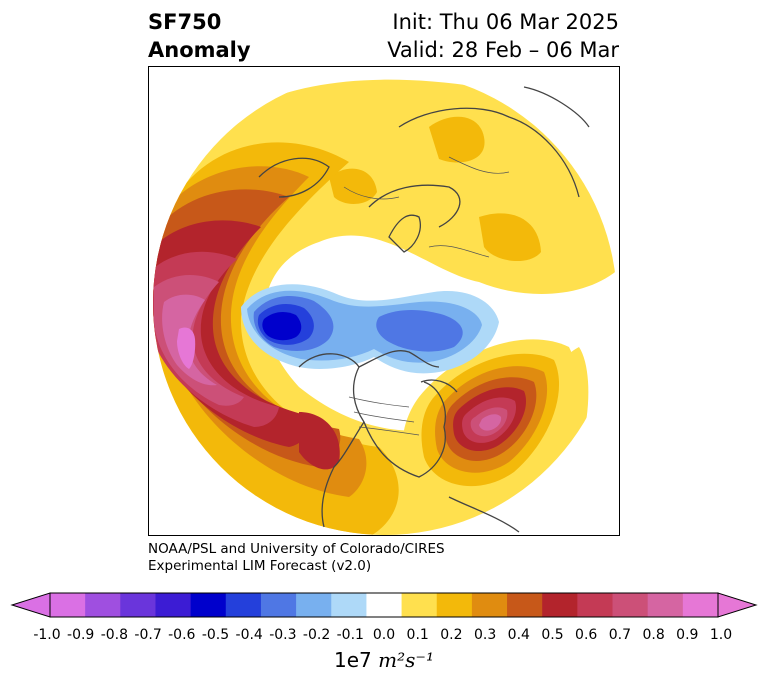 Image resolution: width=768 pixels, height=688 pixels. Describe the element at coordinates (182, 635) in the screenshot. I see `colorbar-tick-label: -0.6` at that location.